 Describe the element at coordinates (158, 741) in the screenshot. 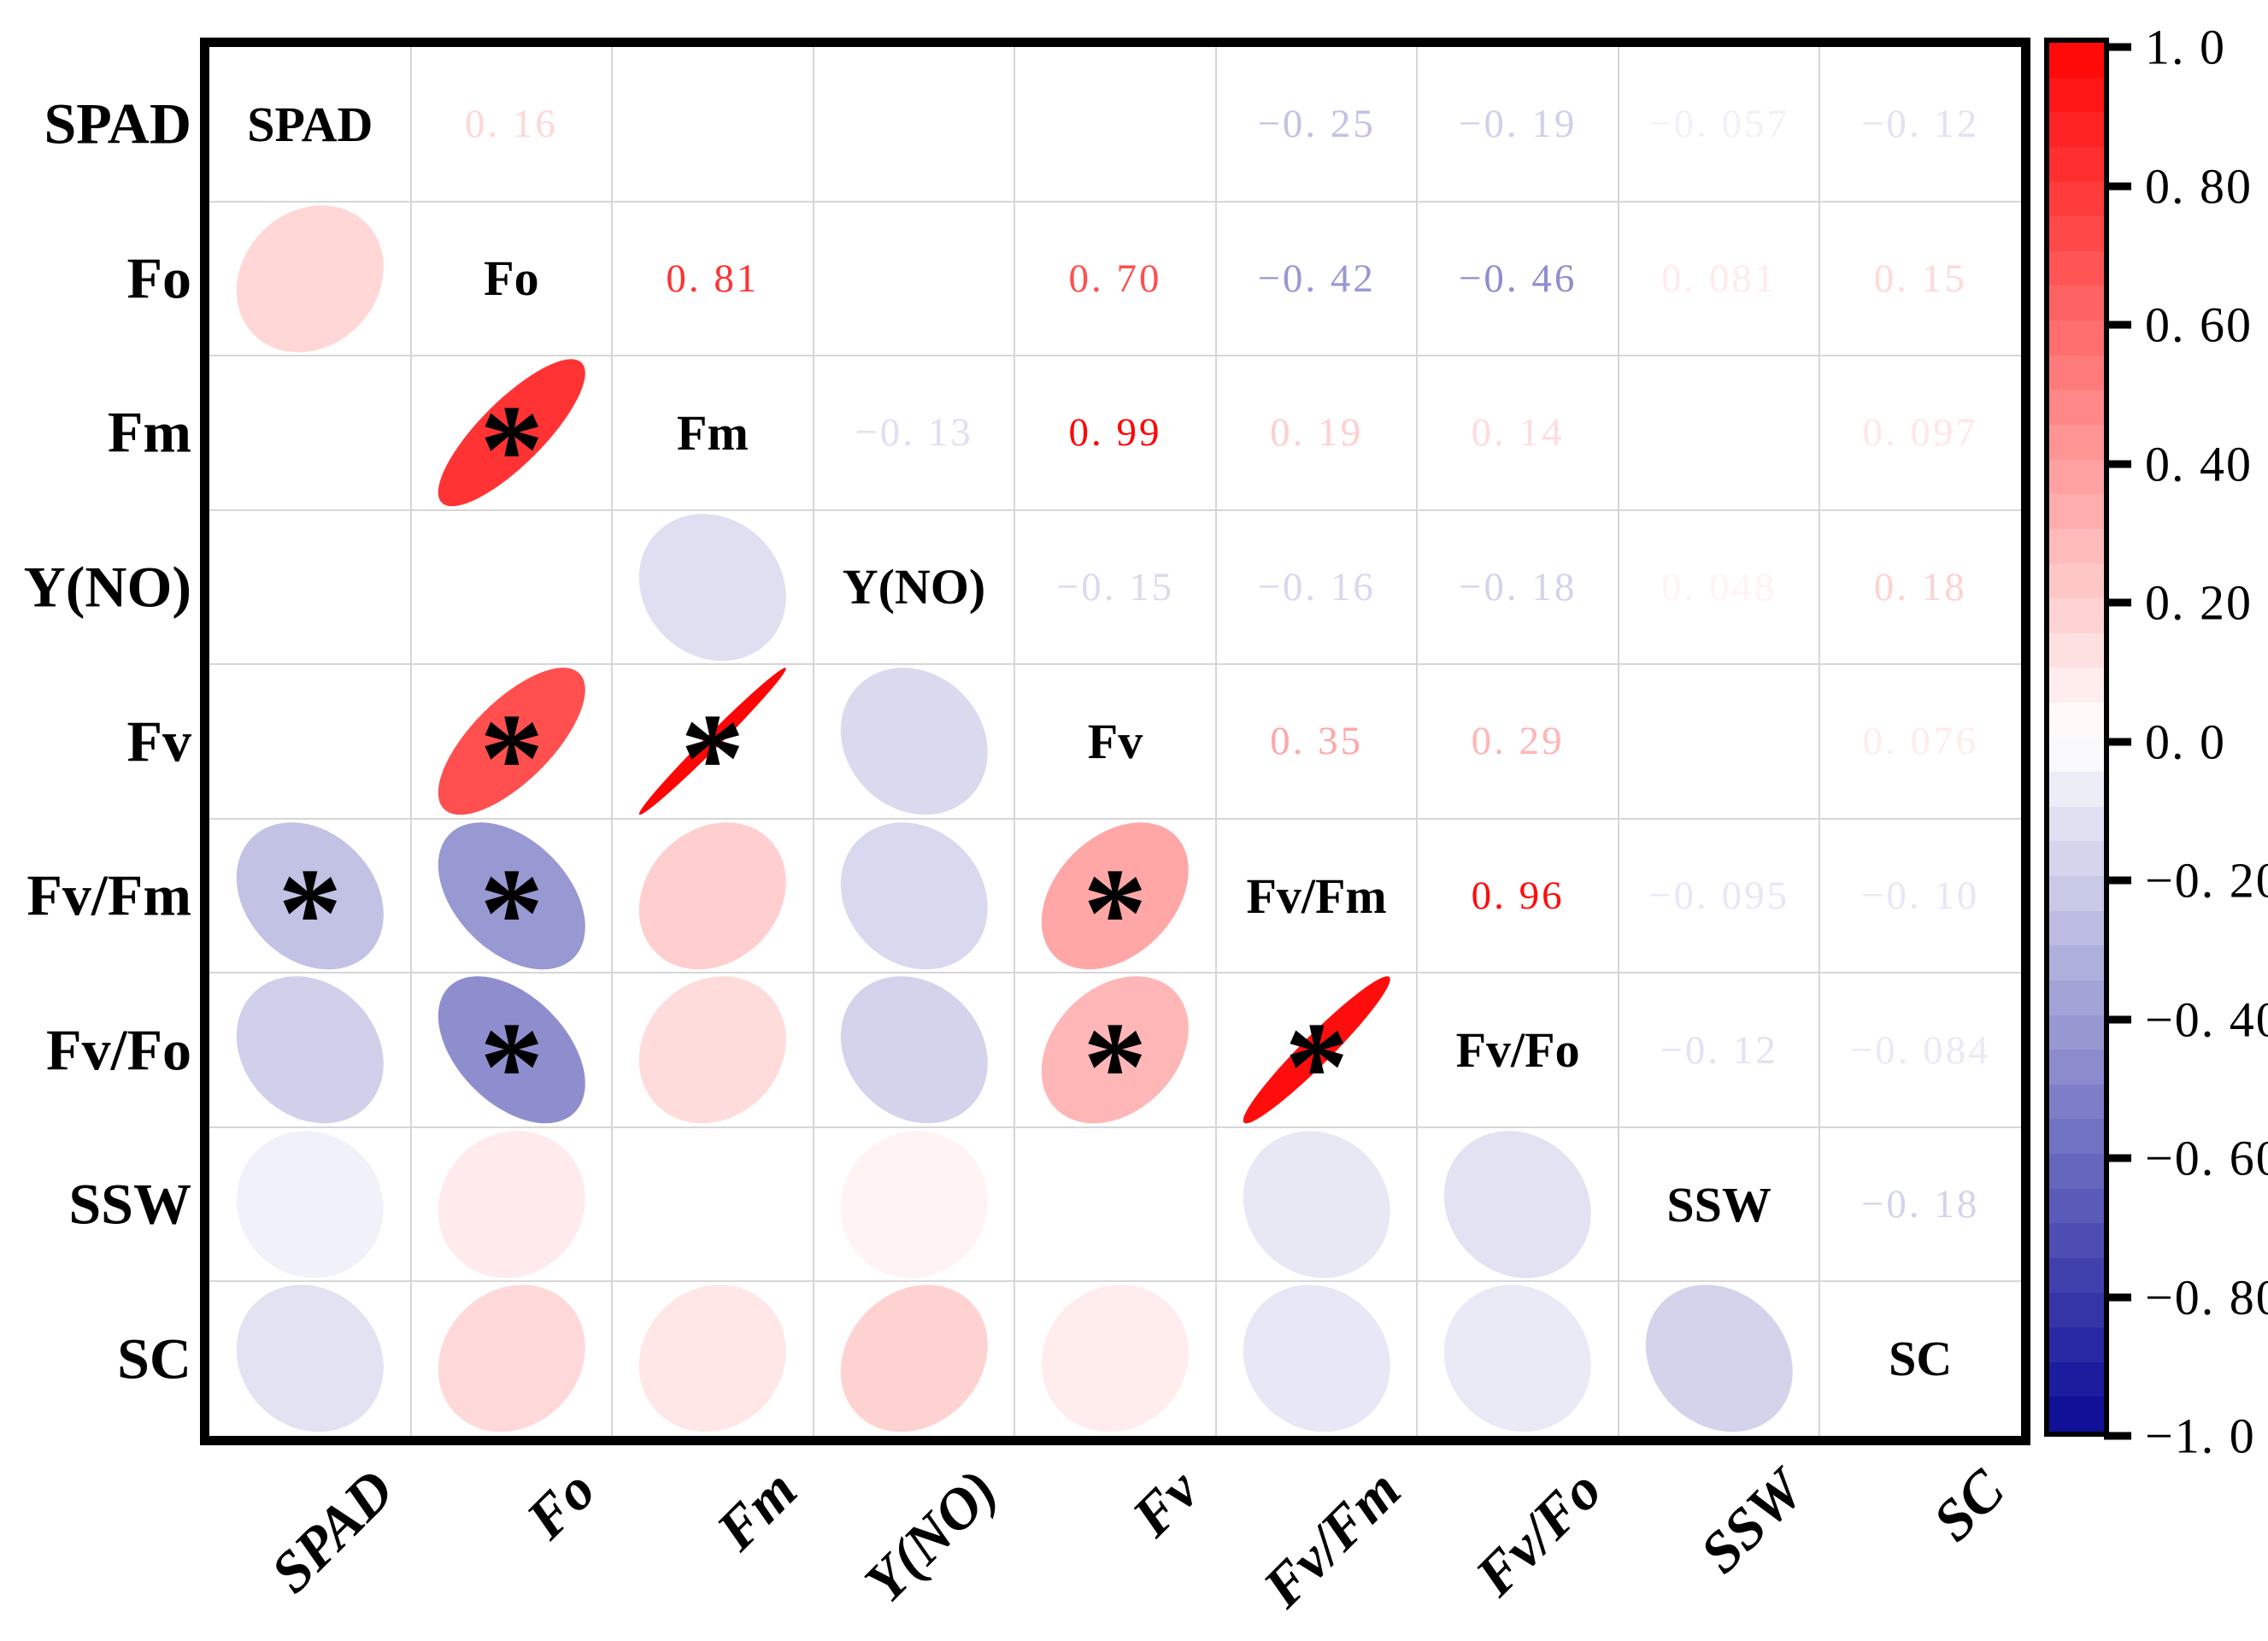

I see `y-axis-label: Fv` at that location.